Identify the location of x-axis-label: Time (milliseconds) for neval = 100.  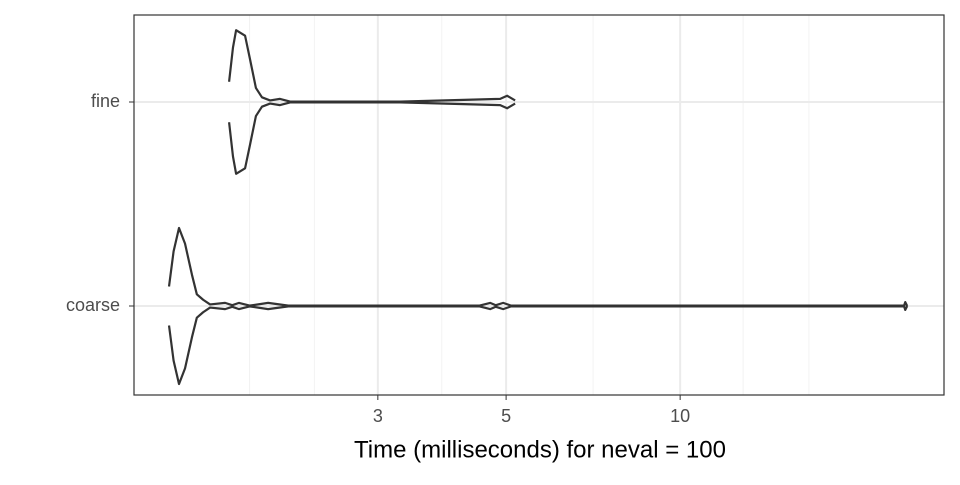
(540, 449).